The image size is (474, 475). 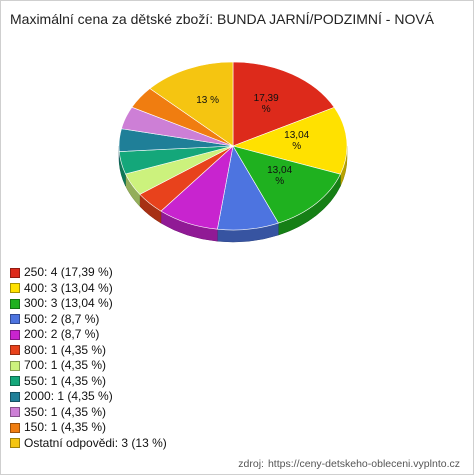 I want to click on legend-label: 2000: 1 (4,35 %), so click(x=68, y=396).